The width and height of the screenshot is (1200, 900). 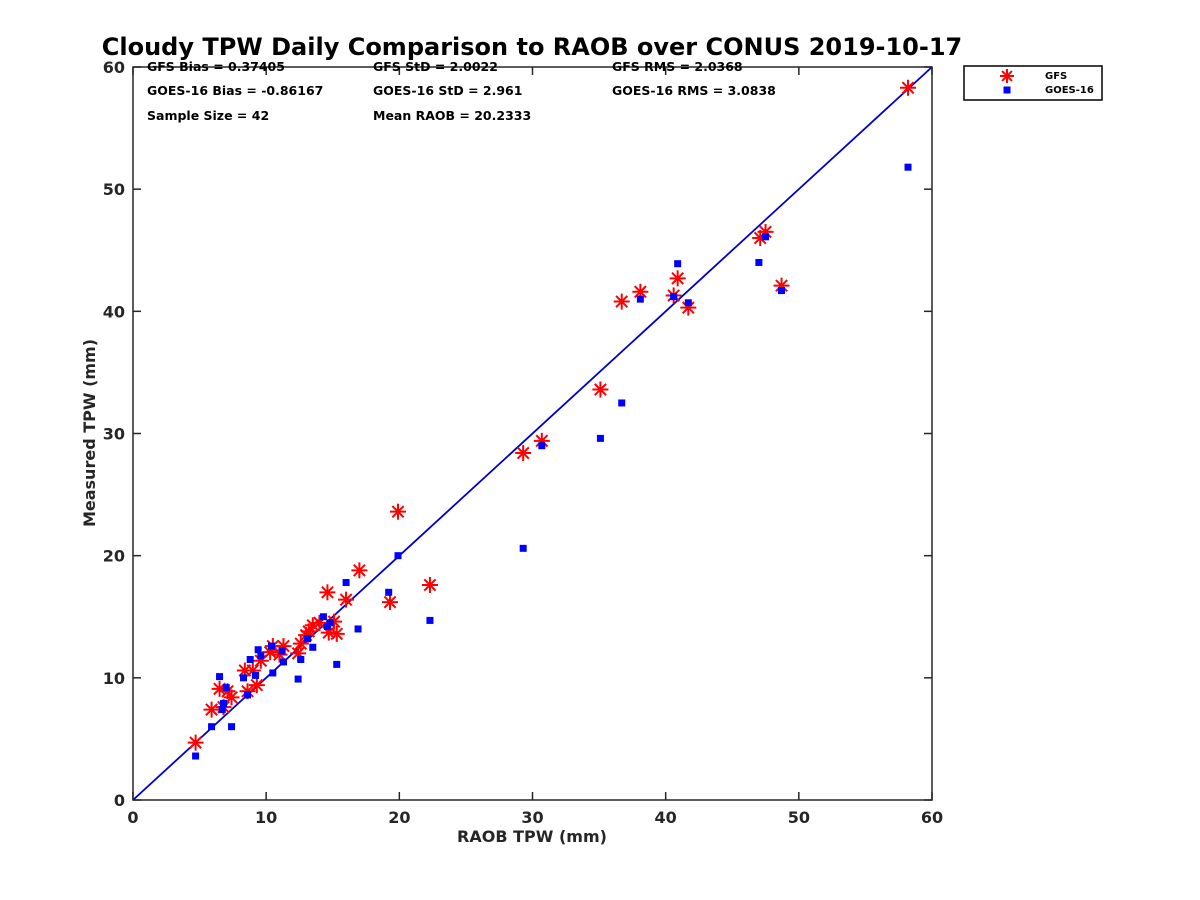 What do you see at coordinates (1069, 90) in the screenshot?
I see `legend-goes-label: GOES-16` at bounding box center [1069, 90].